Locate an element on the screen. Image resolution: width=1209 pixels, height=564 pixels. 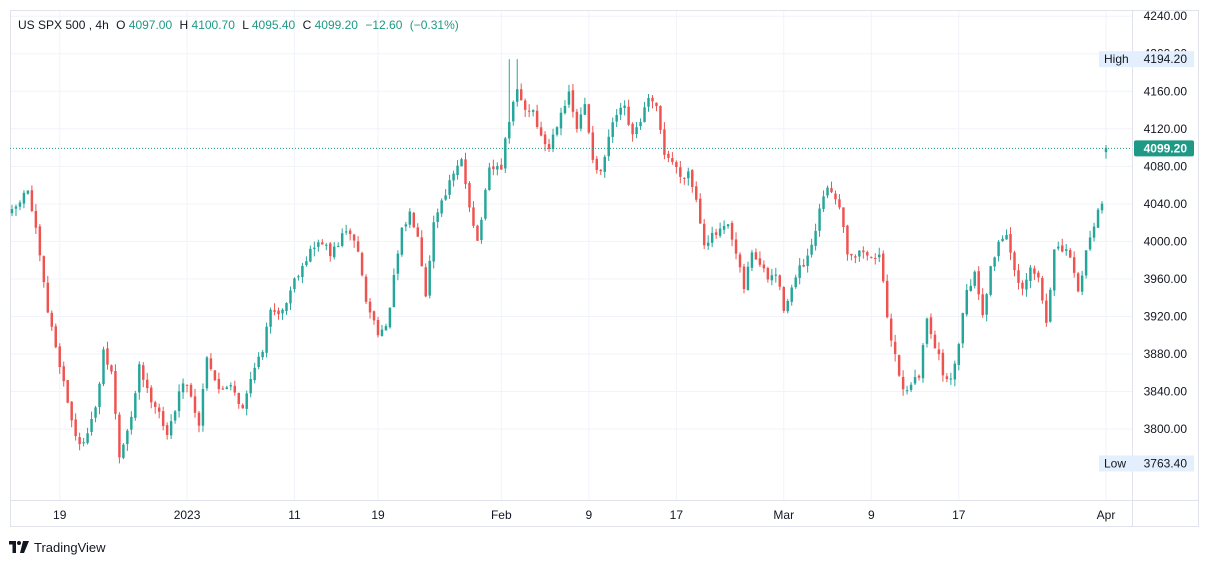
time-tick-label: 9 is located at coordinates (871, 515).